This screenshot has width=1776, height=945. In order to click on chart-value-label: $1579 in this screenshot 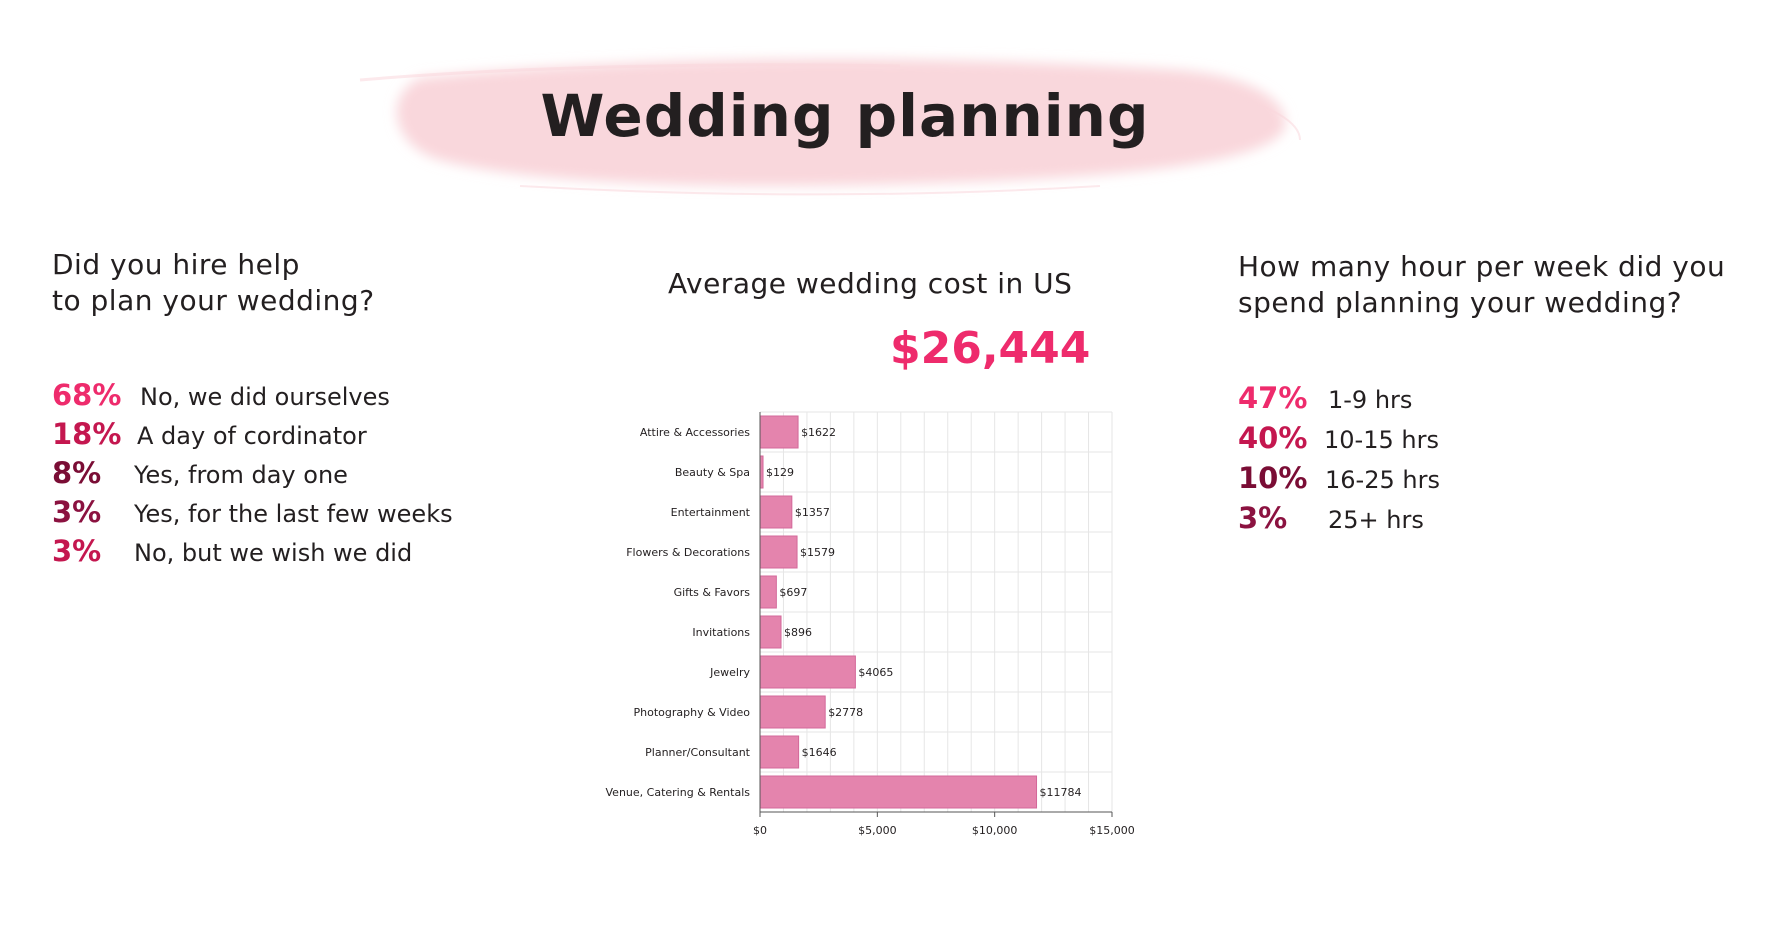, I will do `click(817, 552)`.